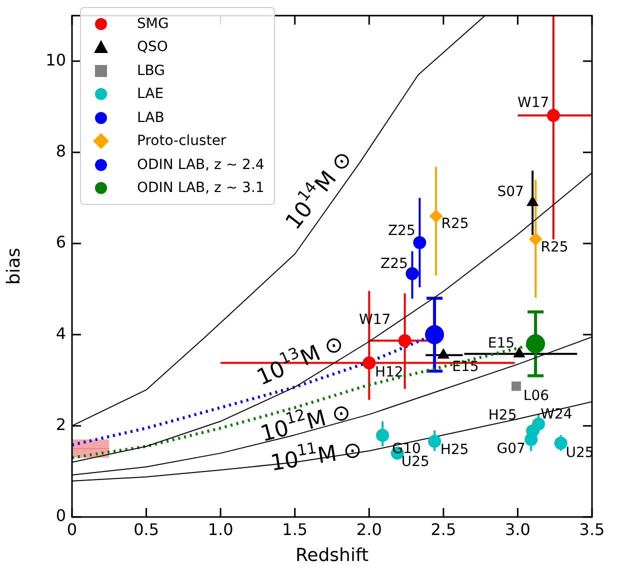 The width and height of the screenshot is (631, 571). Describe the element at coordinates (510, 192) in the screenshot. I see `annotation: S07` at that location.